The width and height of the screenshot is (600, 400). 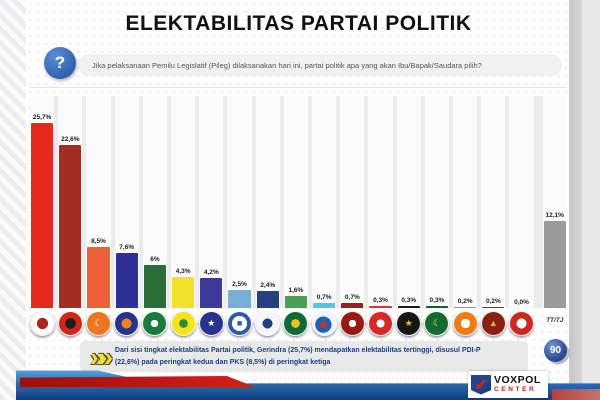 I want to click on question-mark-icon: ?, so click(x=60, y=63).